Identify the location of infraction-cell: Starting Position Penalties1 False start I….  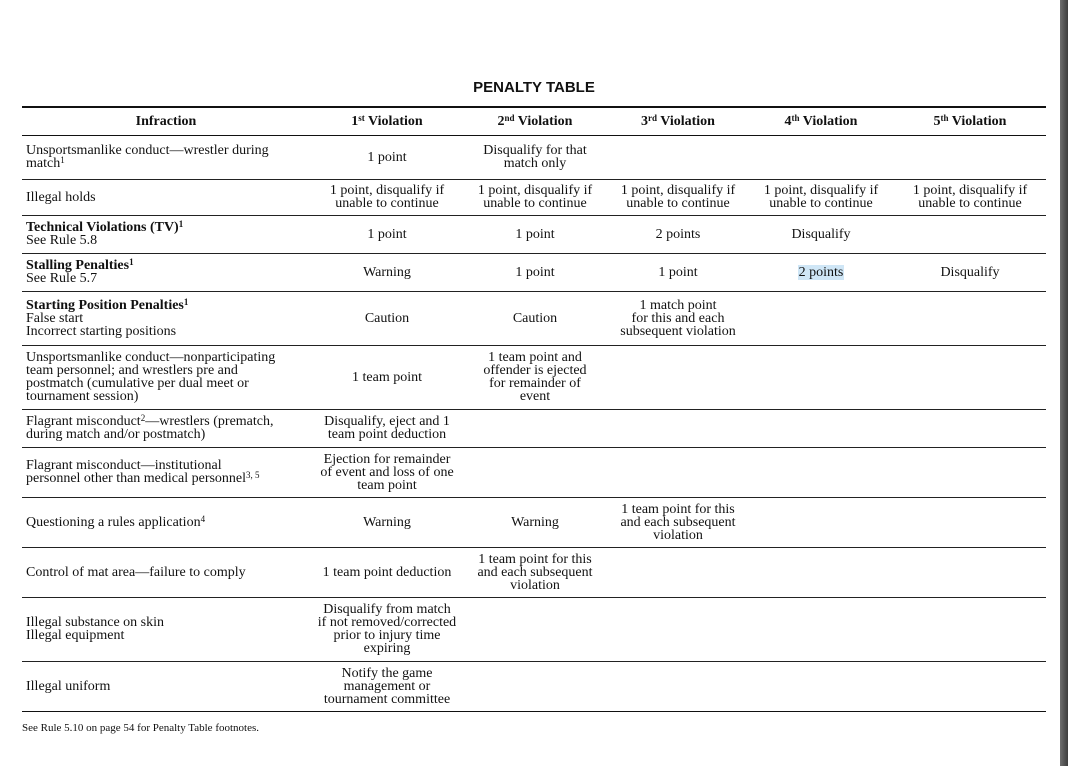
(167, 318).